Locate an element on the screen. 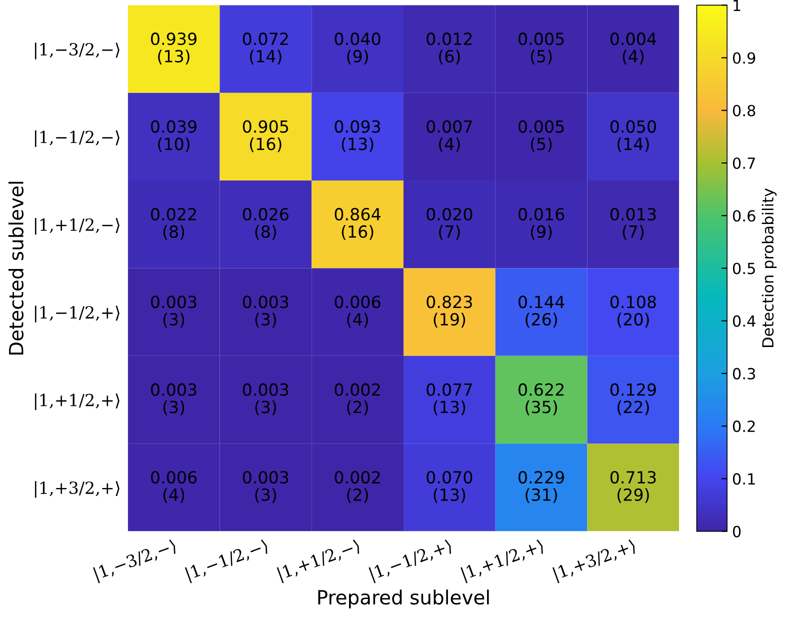  color-bar-label: 0.6 is located at coordinates (744, 216).